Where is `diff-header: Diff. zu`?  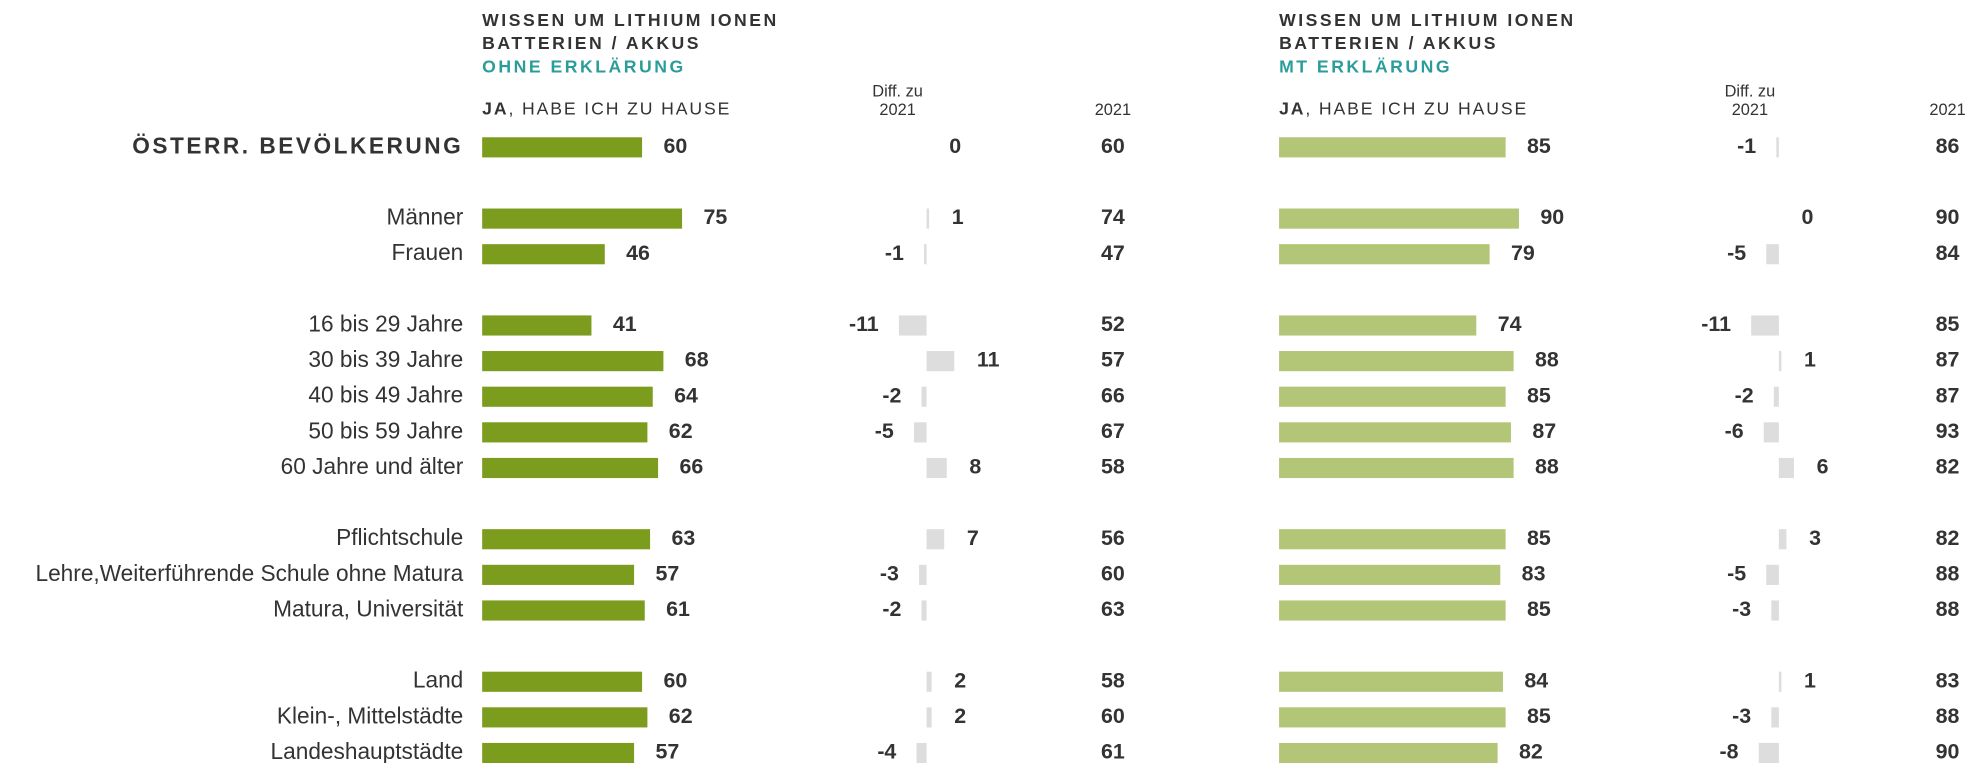
diff-header: Diff. zu is located at coordinates (897, 91).